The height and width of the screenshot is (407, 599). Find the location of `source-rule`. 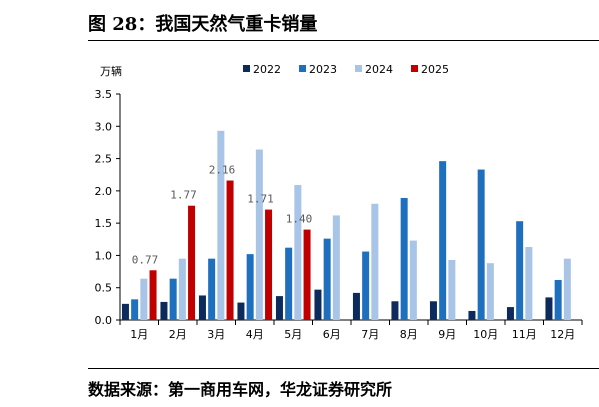

source-rule is located at coordinates (343, 368).